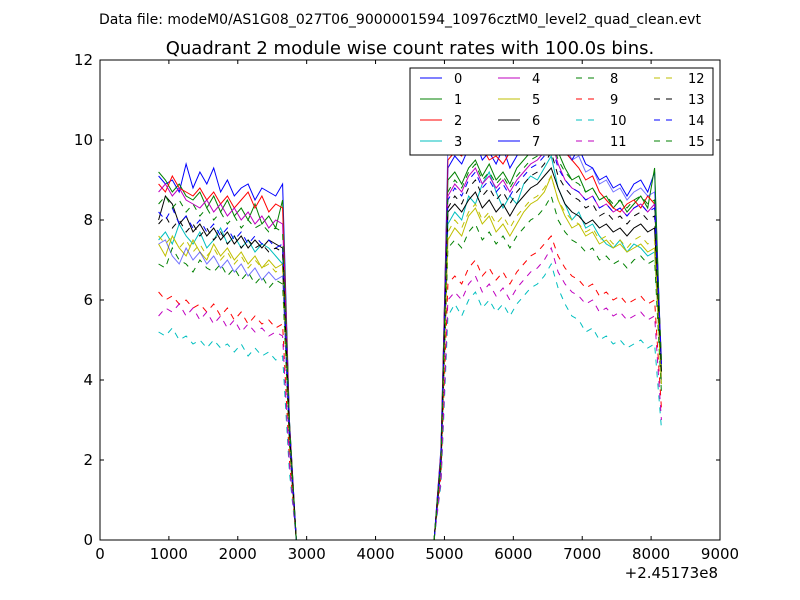  What do you see at coordinates (458, 121) in the screenshot?
I see `legend-label-2: 2` at bounding box center [458, 121].